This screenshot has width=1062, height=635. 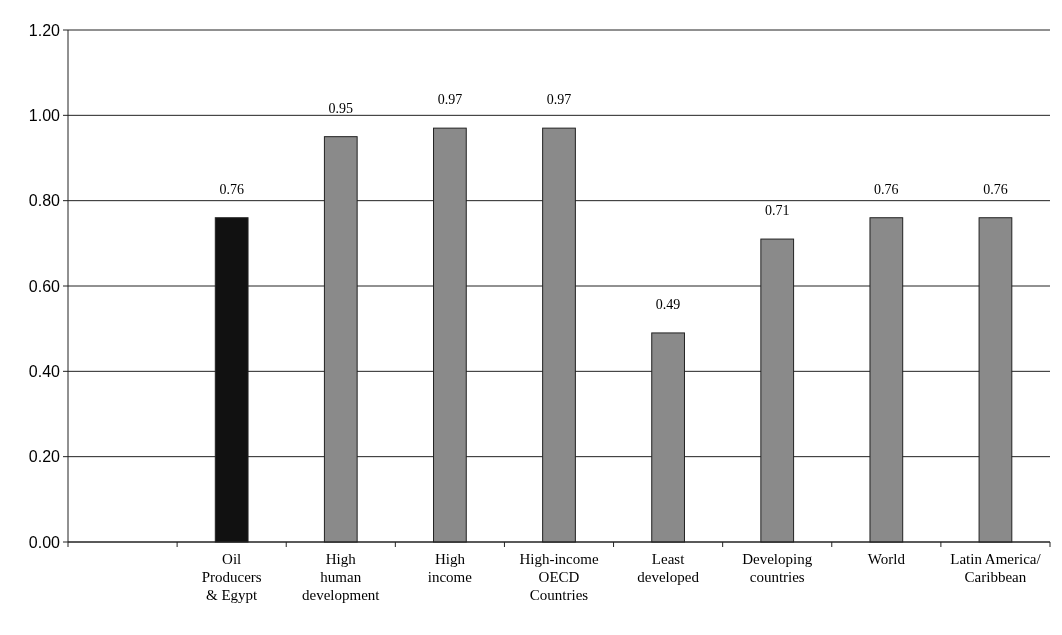 What do you see at coordinates (777, 568) in the screenshot?
I see `x-tick-label: Developing countries` at bounding box center [777, 568].